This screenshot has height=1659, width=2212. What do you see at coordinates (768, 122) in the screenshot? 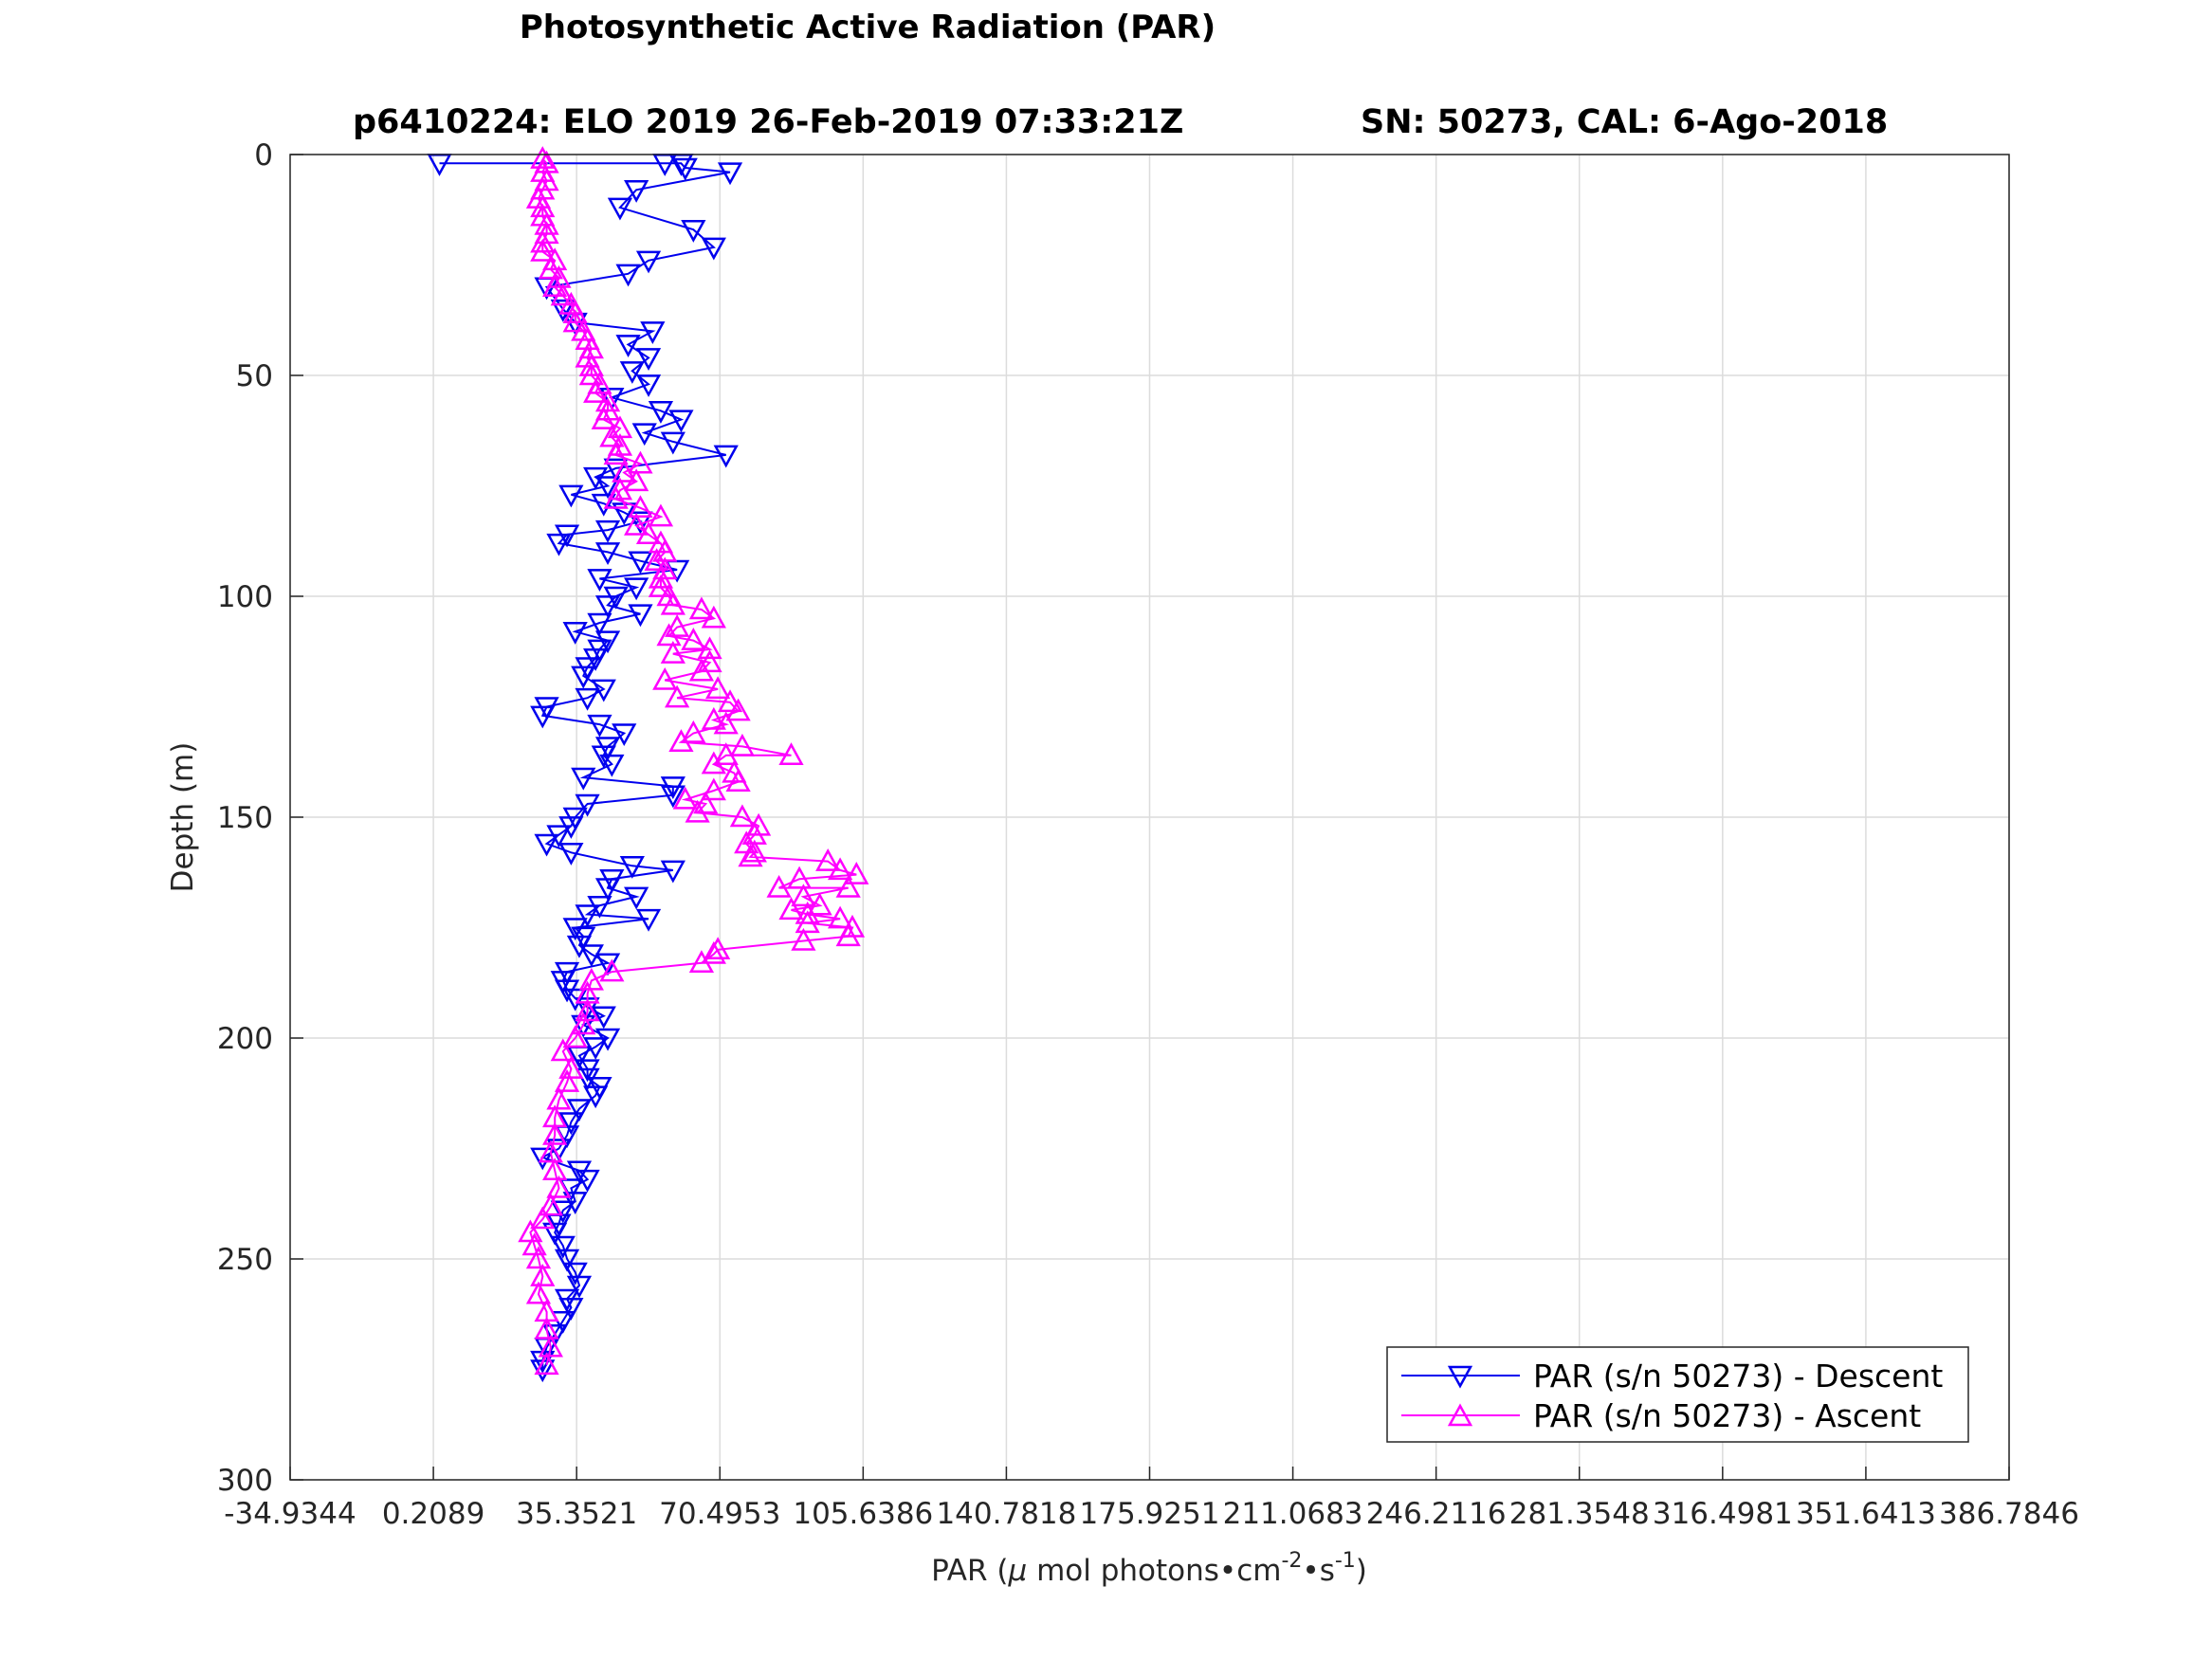
I see `chart-subtitle-left: p6410224: ELO 2019 26-Feb-2019 07:33:21Z` at bounding box center [768, 122].